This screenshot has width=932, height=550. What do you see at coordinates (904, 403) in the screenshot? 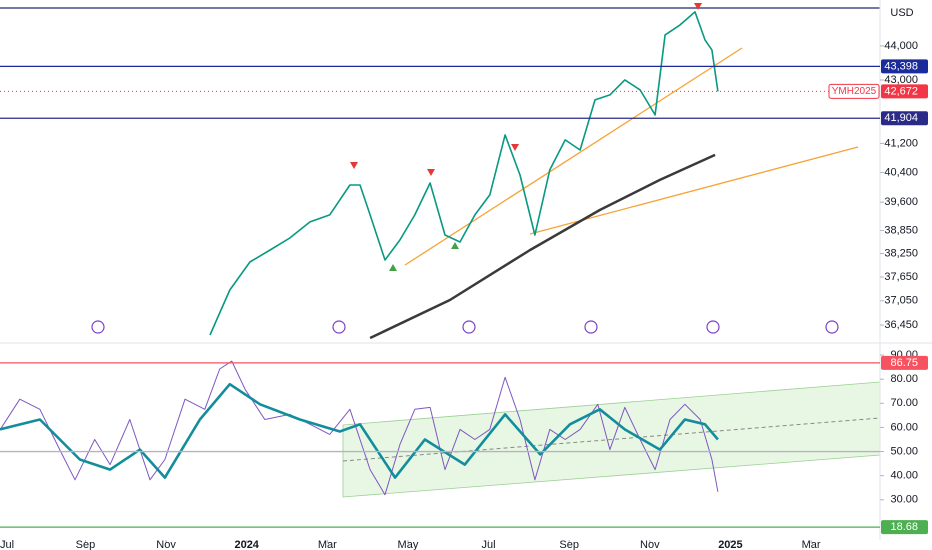
I see `y-tick-label: 70.00` at bounding box center [904, 403].